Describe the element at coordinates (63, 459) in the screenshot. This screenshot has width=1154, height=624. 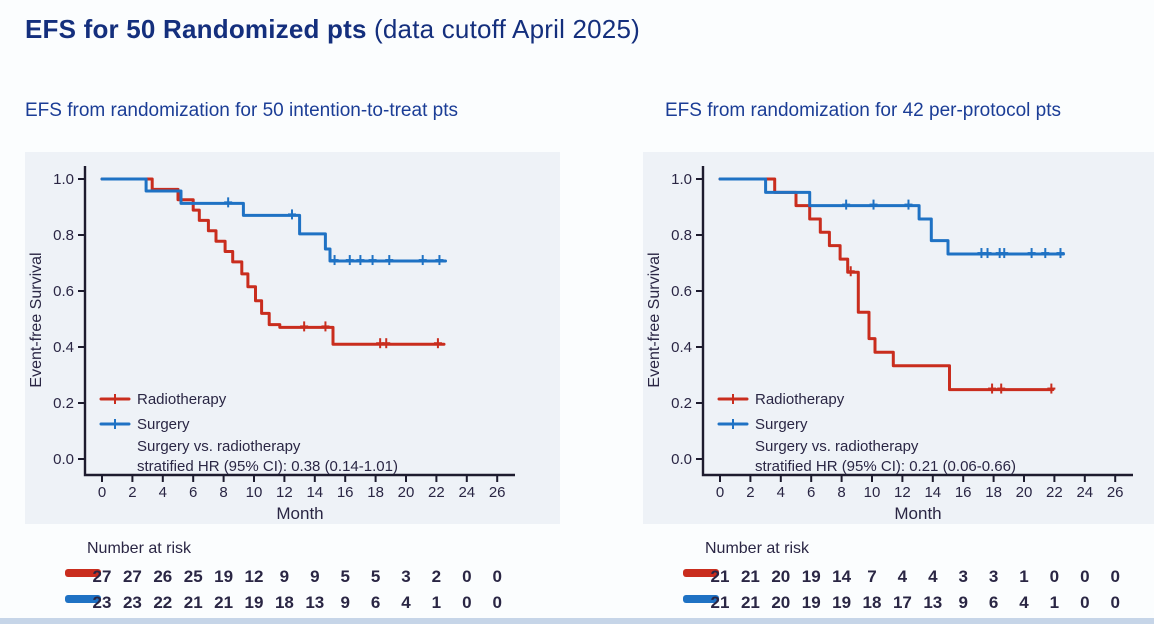
I see `y-tick-label: 0.0` at that location.